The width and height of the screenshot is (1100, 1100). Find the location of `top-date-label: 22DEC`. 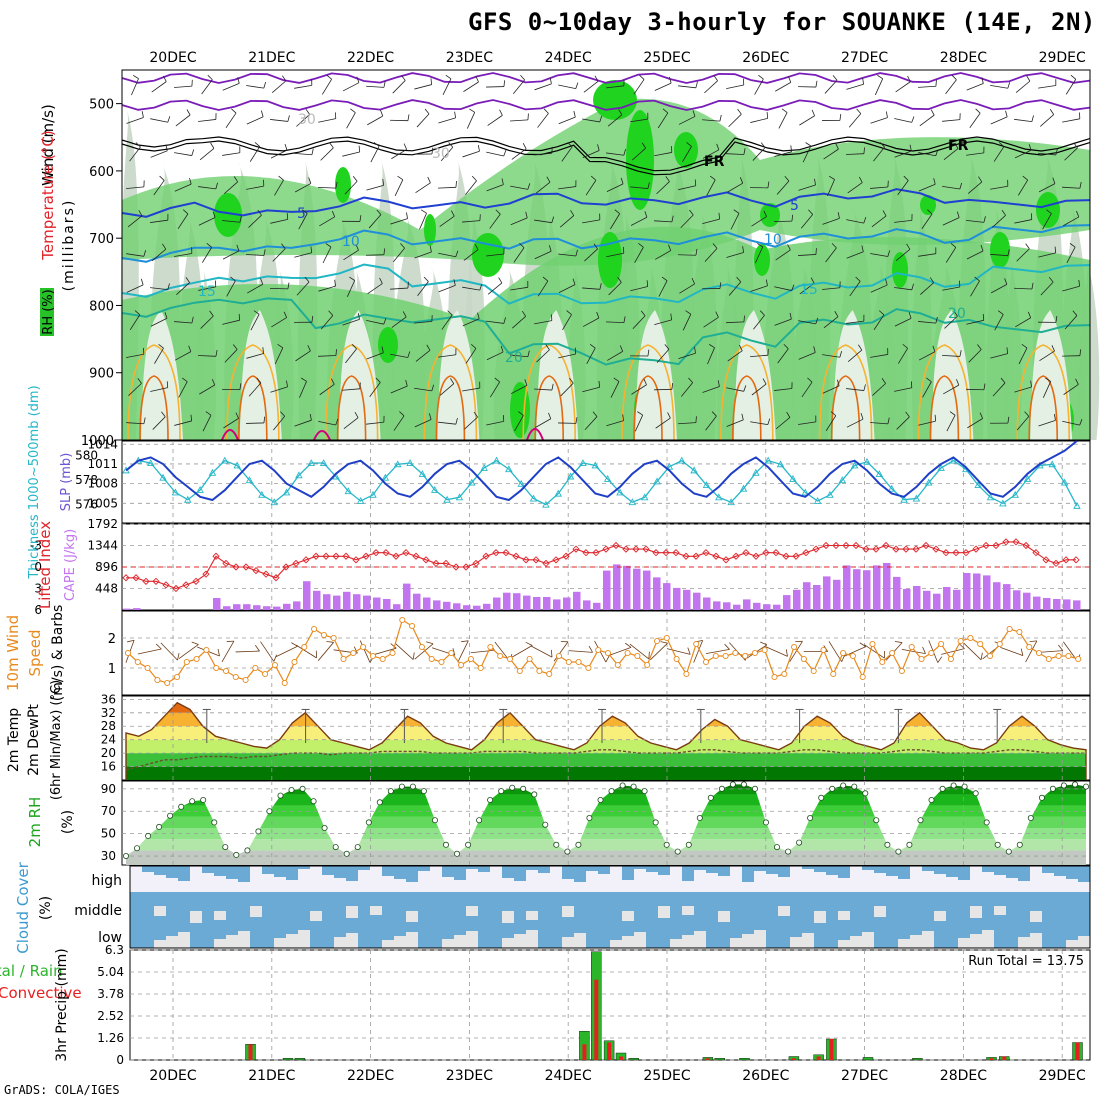

top-date-label: 22DEC is located at coordinates (370, 58).